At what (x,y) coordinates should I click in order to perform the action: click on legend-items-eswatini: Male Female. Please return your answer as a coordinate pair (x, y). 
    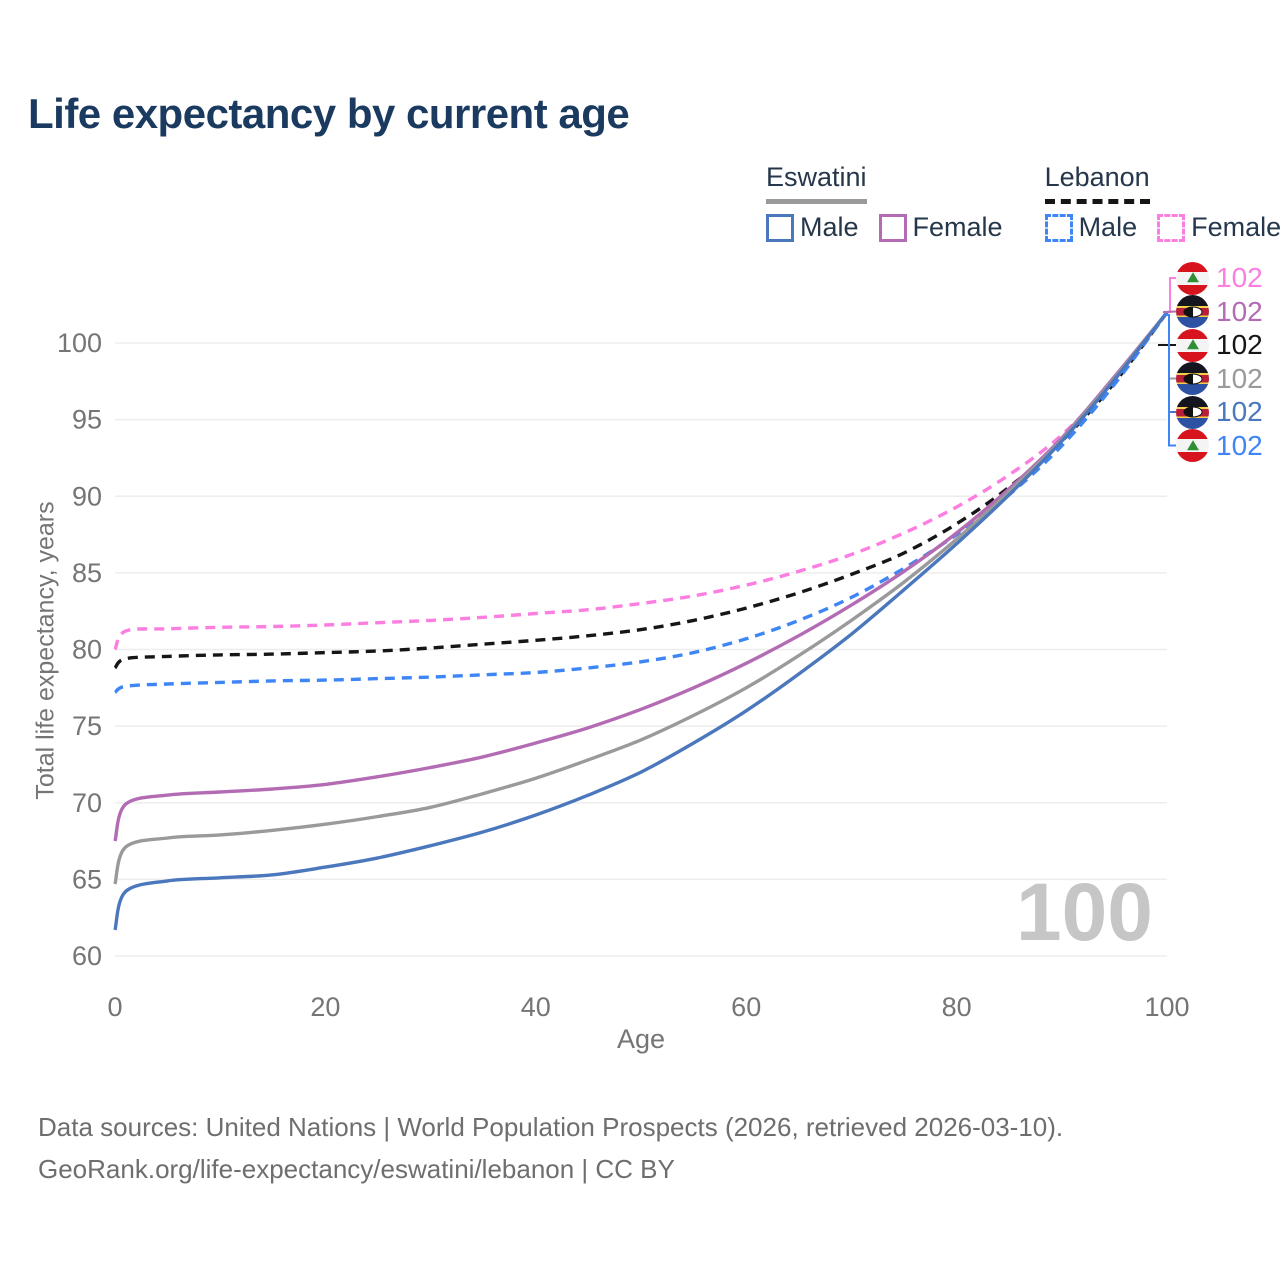
    Looking at the image, I should click on (884, 227).